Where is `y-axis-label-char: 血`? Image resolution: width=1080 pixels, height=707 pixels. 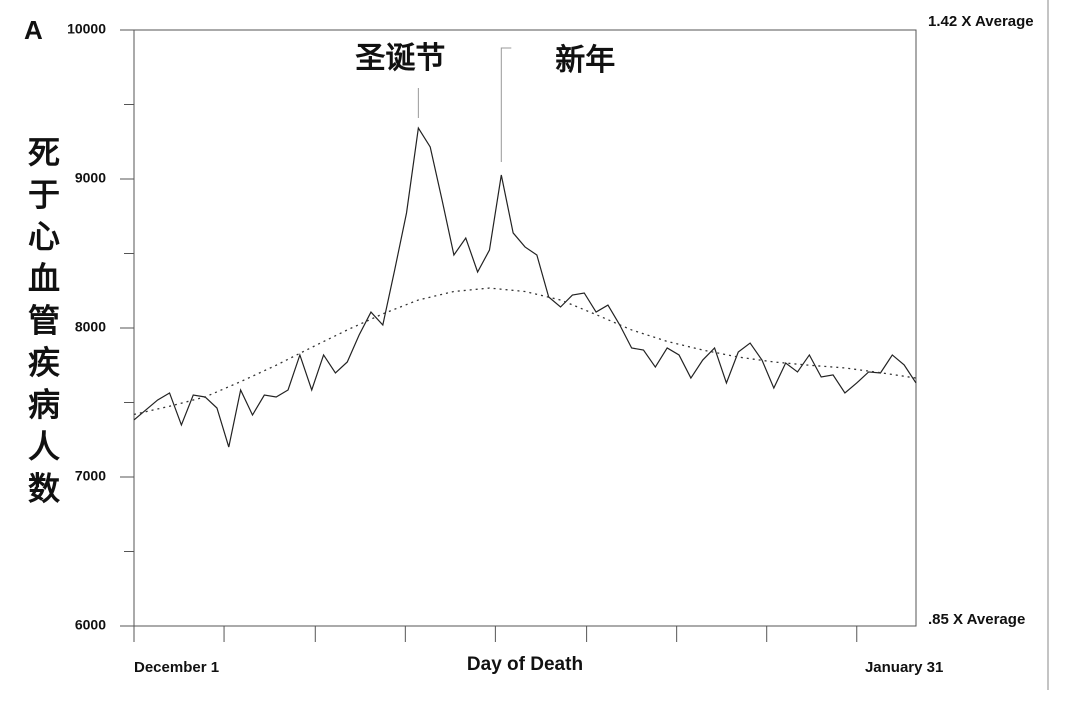 y-axis-label-char: 血 is located at coordinates (44, 278).